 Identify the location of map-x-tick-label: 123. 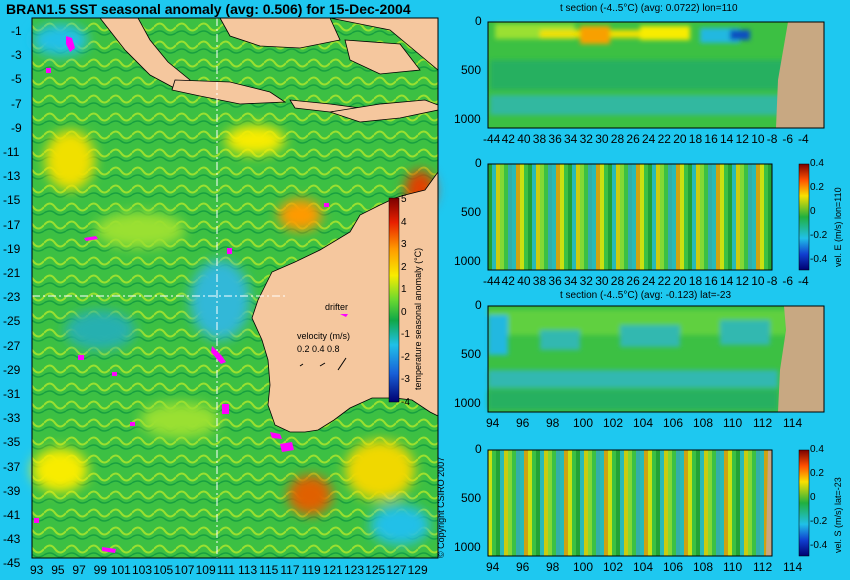
(354, 570).